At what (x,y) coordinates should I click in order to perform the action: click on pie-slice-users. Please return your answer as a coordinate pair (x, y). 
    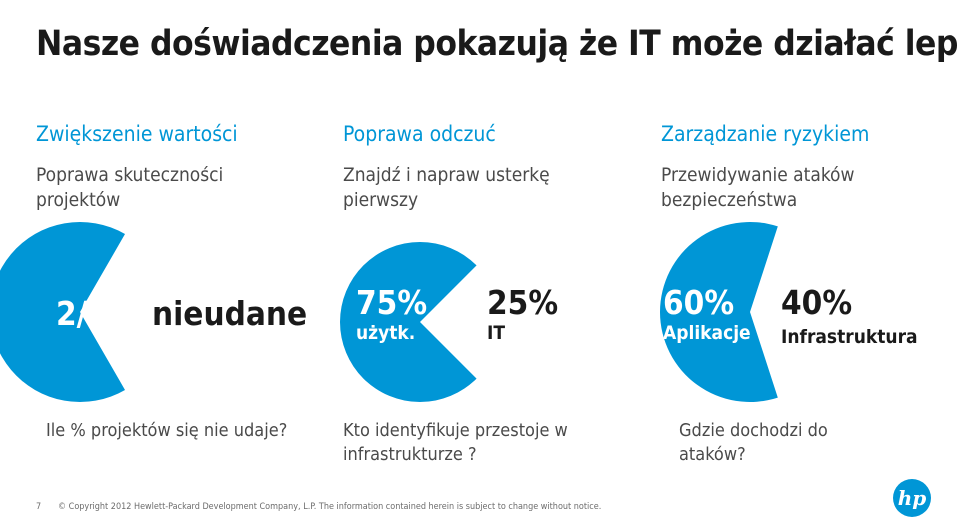
    Looking at the image, I should click on (408, 322).